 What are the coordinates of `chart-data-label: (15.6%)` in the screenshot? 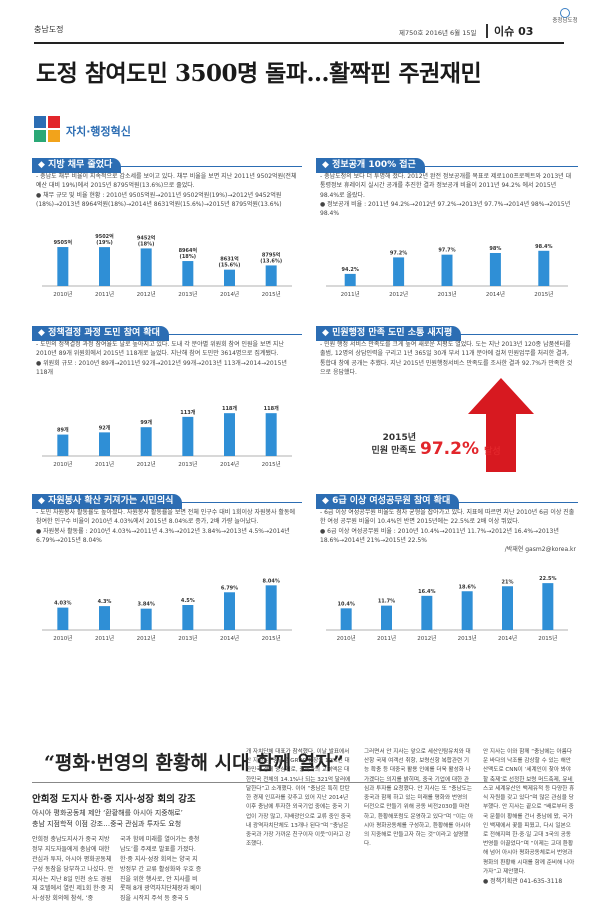 It's located at (230, 266).